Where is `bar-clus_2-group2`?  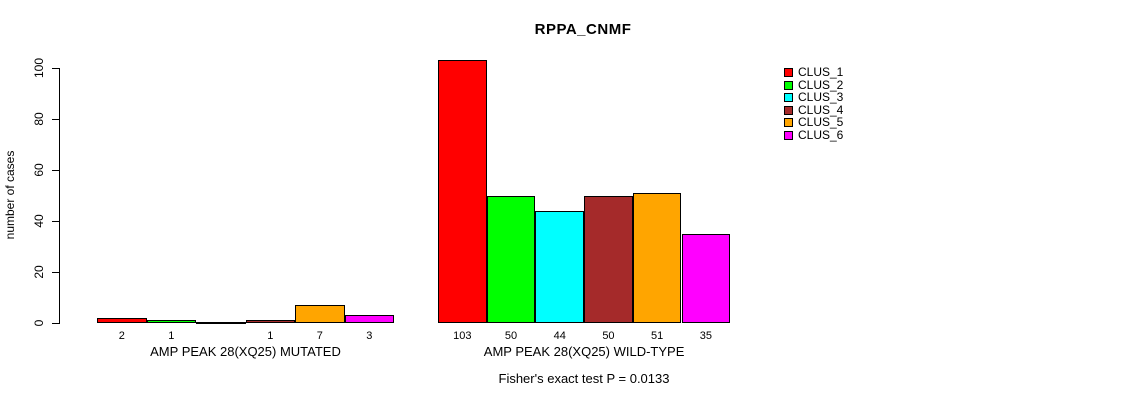
bar-clus_2-group2 is located at coordinates (511, 259).